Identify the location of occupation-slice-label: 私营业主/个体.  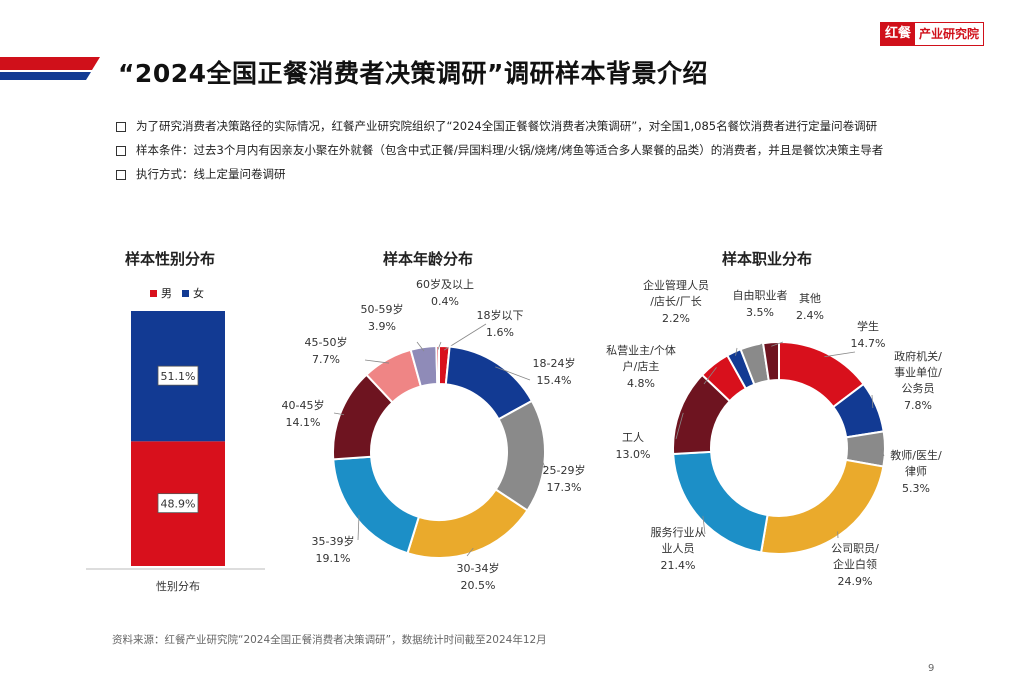
(641, 350).